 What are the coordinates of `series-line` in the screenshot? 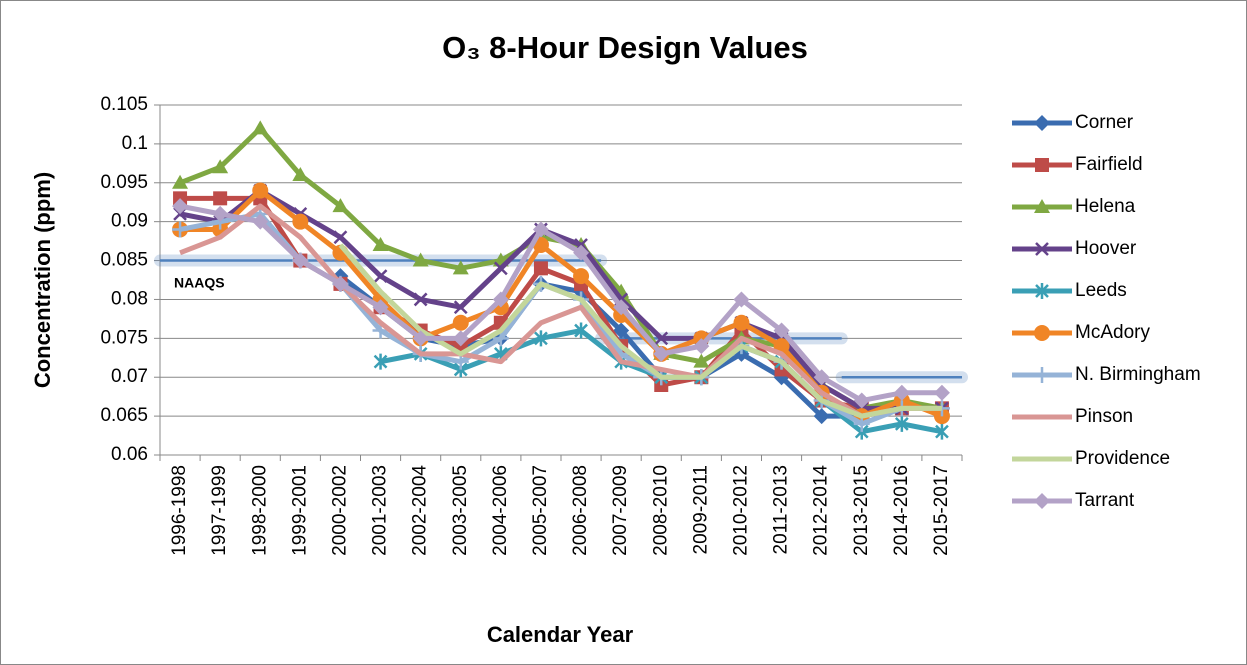 It's located at (640, 331).